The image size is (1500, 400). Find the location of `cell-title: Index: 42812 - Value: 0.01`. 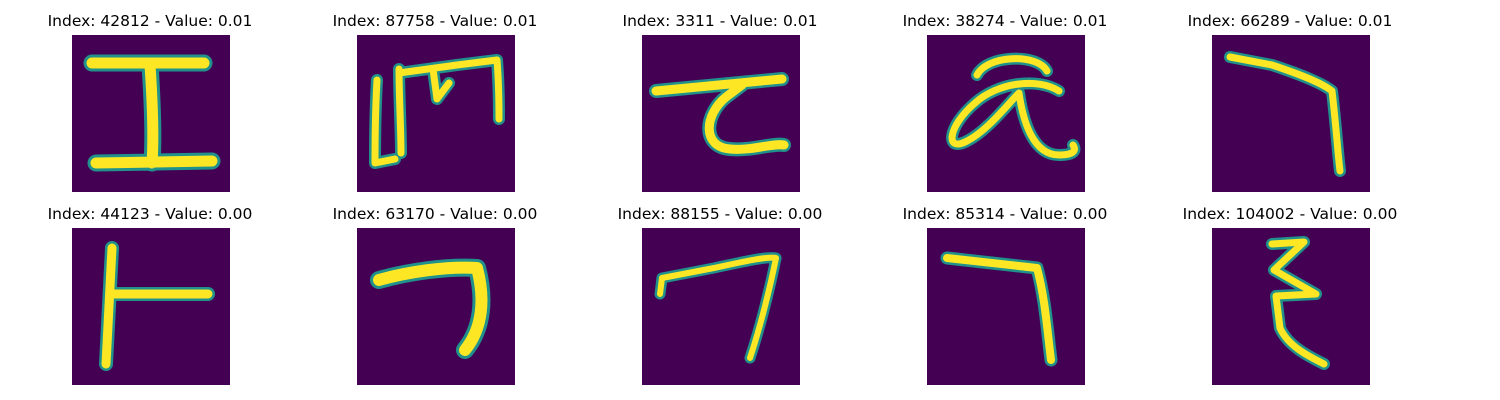

cell-title: Index: 42812 - Value: 0.01 is located at coordinates (150, 21).